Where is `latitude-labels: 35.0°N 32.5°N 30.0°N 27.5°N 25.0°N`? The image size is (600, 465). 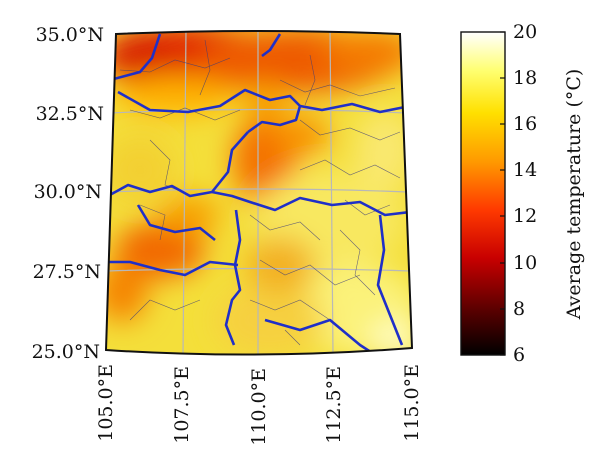 latitude-labels: 35.0°N 32.5°N 30.0°N 27.5°N 25.0°N is located at coordinates (68, 193).